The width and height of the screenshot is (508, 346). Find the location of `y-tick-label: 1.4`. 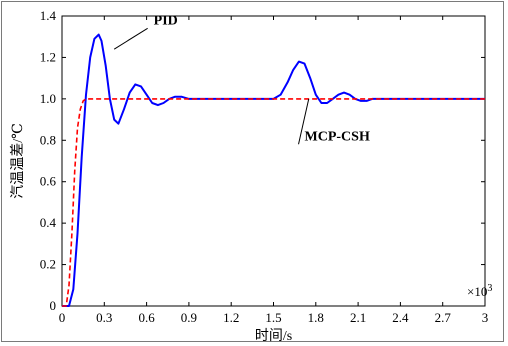

y-tick-label: 1.4 is located at coordinates (48, 15).